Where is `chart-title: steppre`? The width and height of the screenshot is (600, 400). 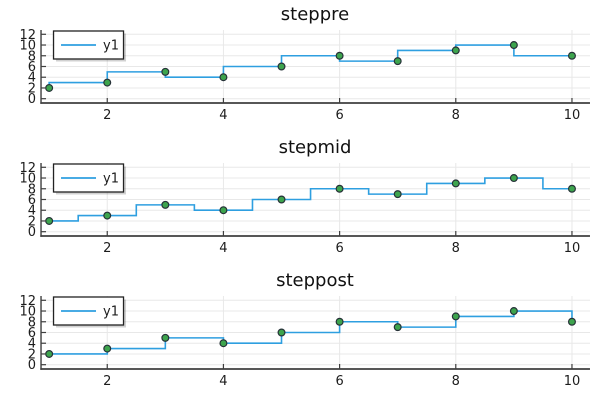 chart-title: steppre is located at coordinates (315, 14).